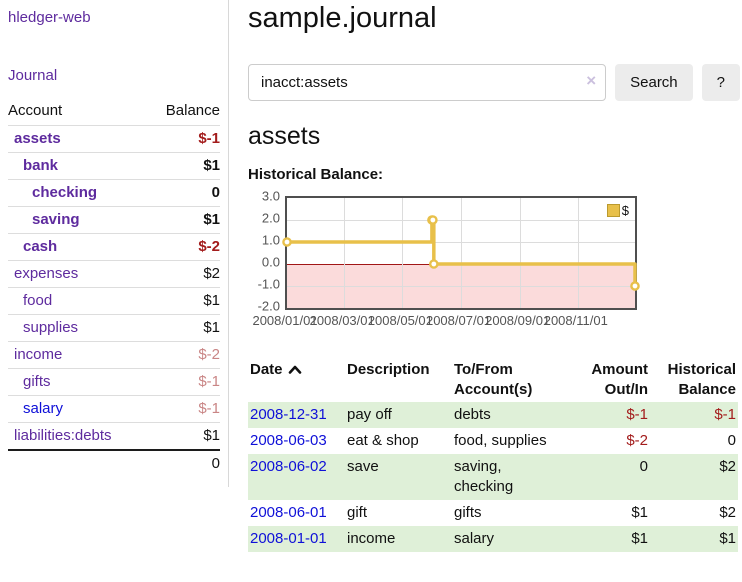  What do you see at coordinates (316, 174) in the screenshot?
I see `chart-title: Historical Balance:` at bounding box center [316, 174].